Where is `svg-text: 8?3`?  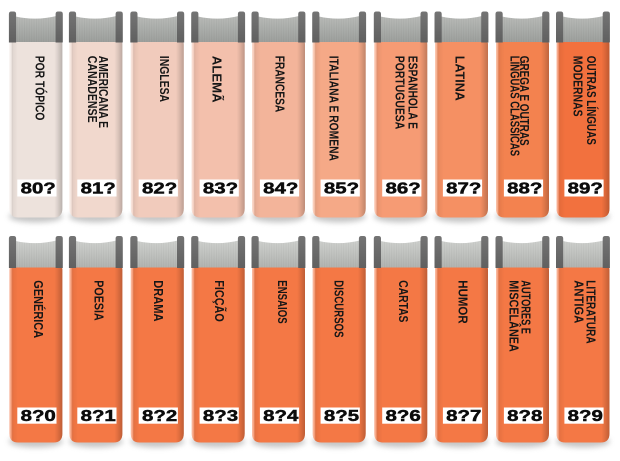
svg-text: 8?3 is located at coordinates (220, 416).